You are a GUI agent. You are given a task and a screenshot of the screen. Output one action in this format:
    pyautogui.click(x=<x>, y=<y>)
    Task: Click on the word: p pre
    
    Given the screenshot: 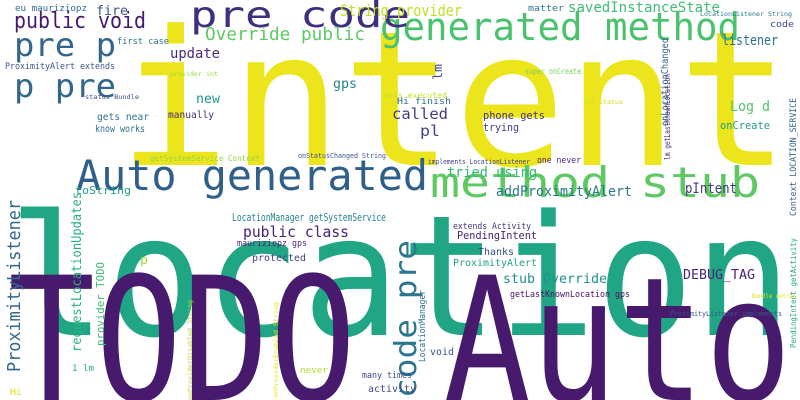 What is the action you would take?
    pyautogui.click(x=65, y=86)
    